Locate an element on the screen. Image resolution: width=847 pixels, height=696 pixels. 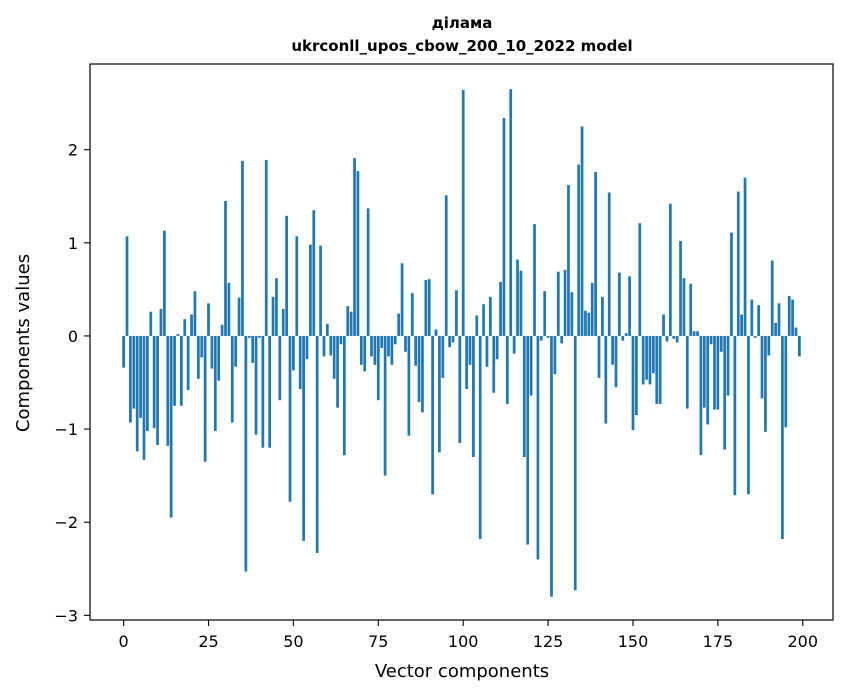
x-tick-label: 0 is located at coordinates (124, 641).